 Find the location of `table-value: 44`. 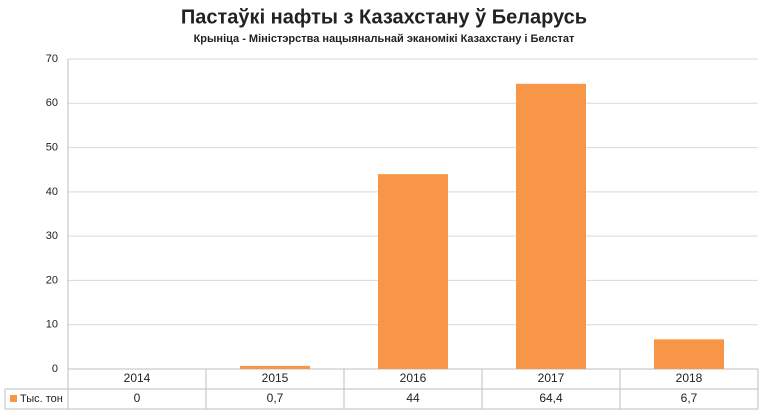

table-value: 44 is located at coordinates (413, 398).